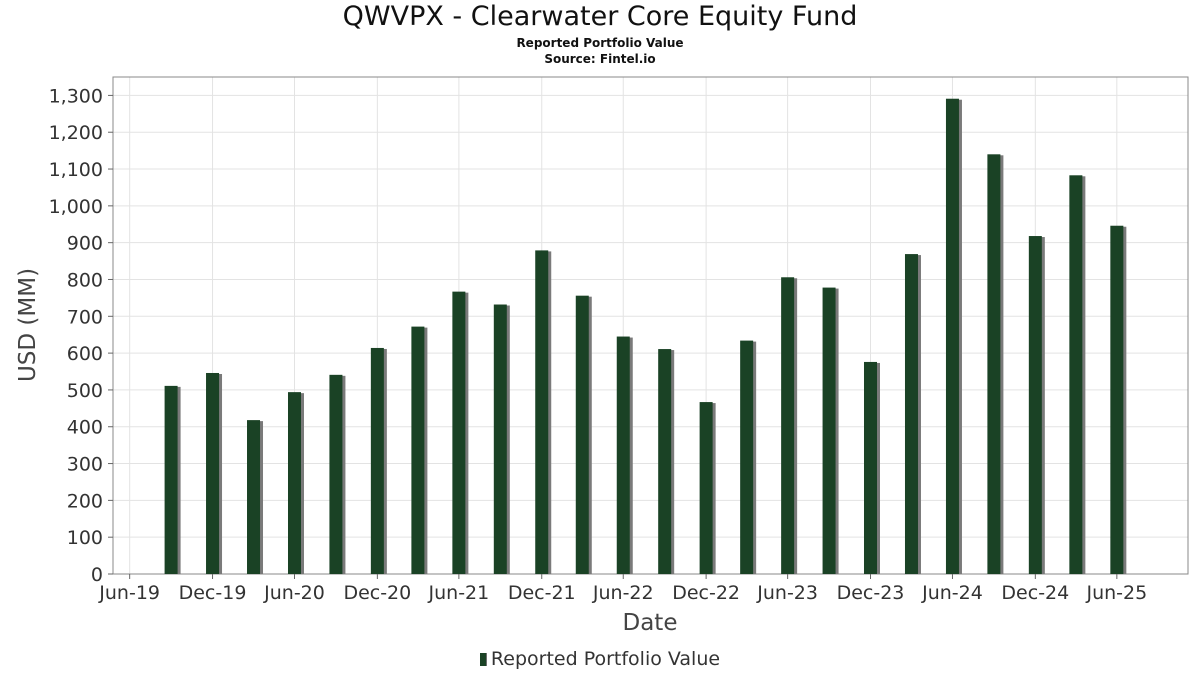  What do you see at coordinates (76, 133) in the screenshot?
I see `y-tick-label: 1,200` at bounding box center [76, 133].